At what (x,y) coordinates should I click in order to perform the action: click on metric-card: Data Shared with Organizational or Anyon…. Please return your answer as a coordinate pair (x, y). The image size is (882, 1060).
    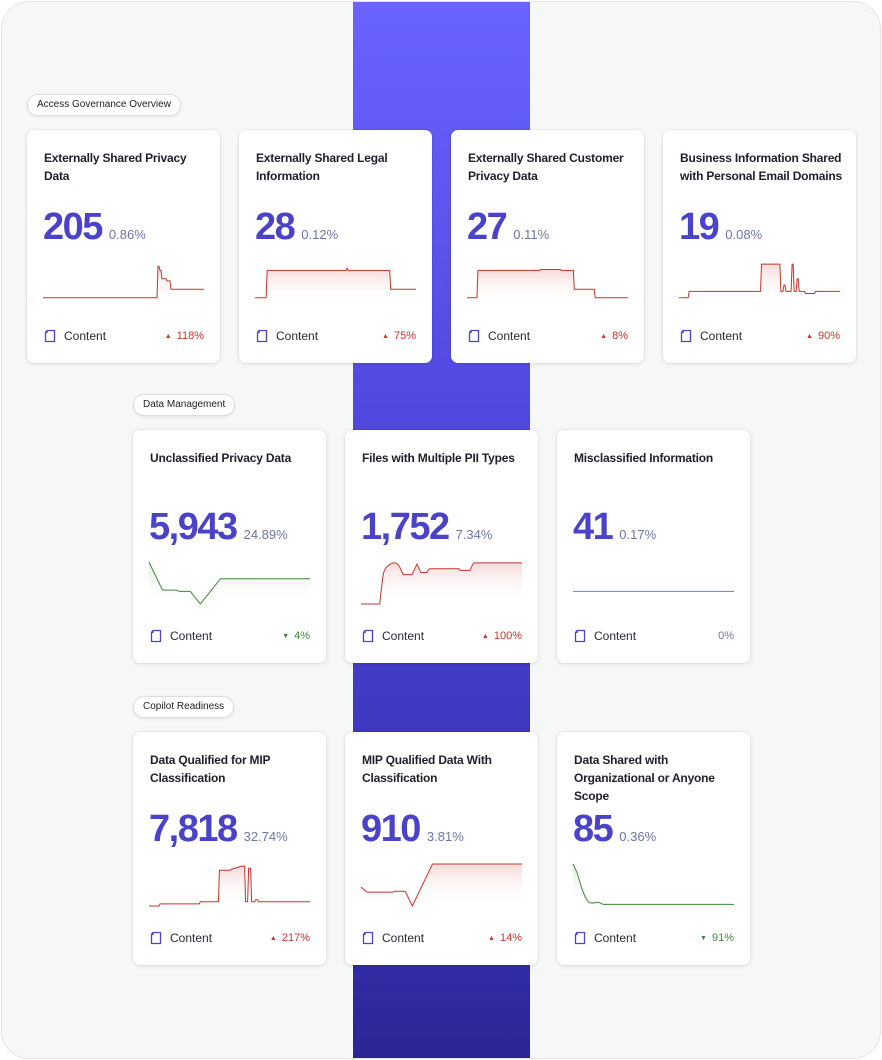
    Looking at the image, I should click on (653, 848).